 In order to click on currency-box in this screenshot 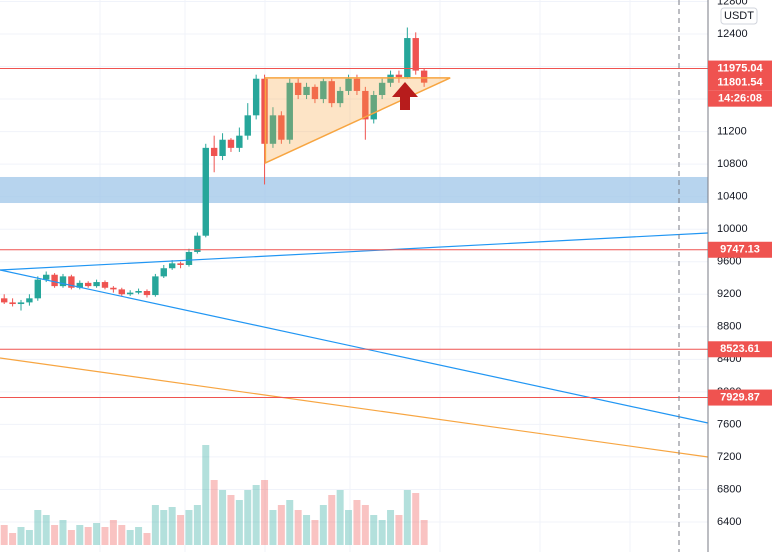, I will do `click(739, 16)`.